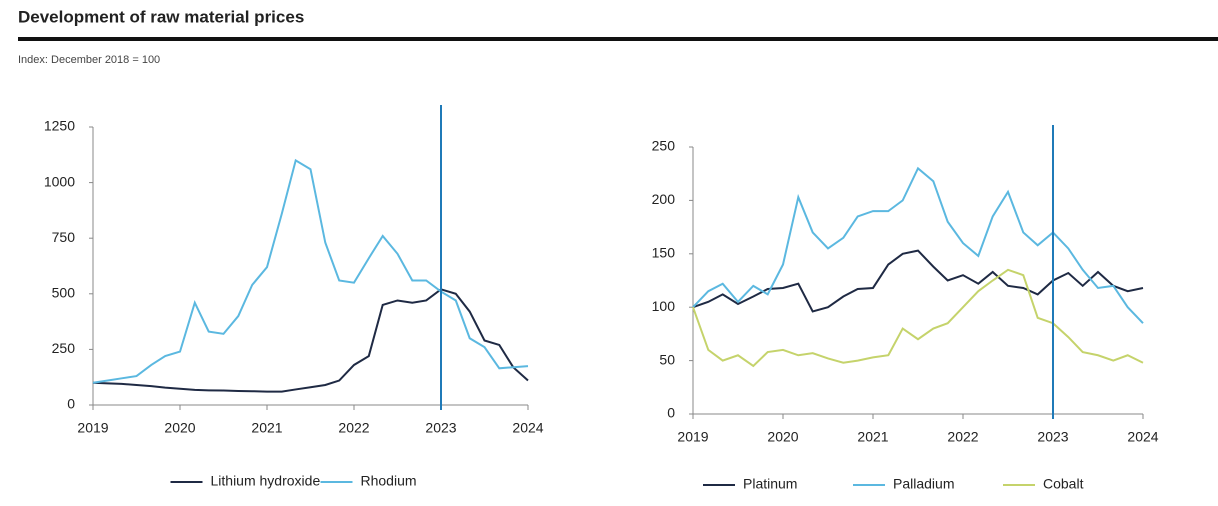 The height and width of the screenshot is (506, 1218). Describe the element at coordinates (161, 16) in the screenshot. I see `page-title: Development of raw material prices` at that location.